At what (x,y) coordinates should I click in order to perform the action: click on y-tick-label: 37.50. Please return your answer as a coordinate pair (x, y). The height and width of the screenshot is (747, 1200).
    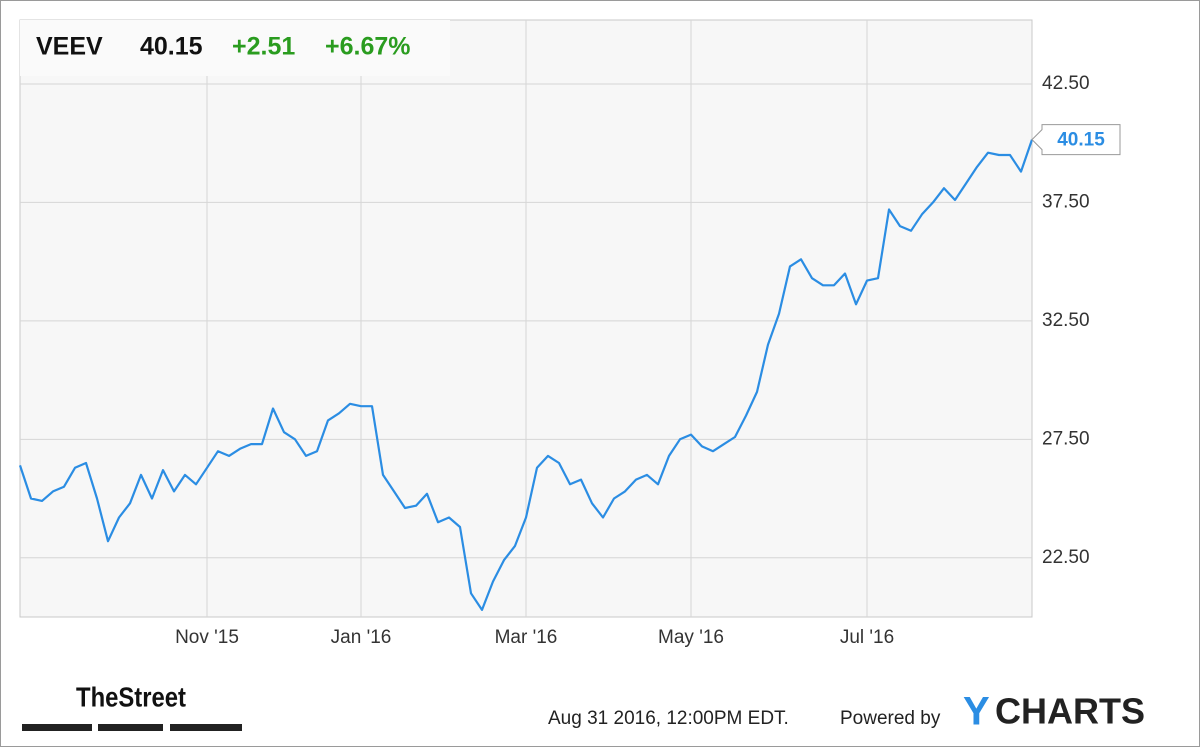
    Looking at the image, I should click on (1066, 201).